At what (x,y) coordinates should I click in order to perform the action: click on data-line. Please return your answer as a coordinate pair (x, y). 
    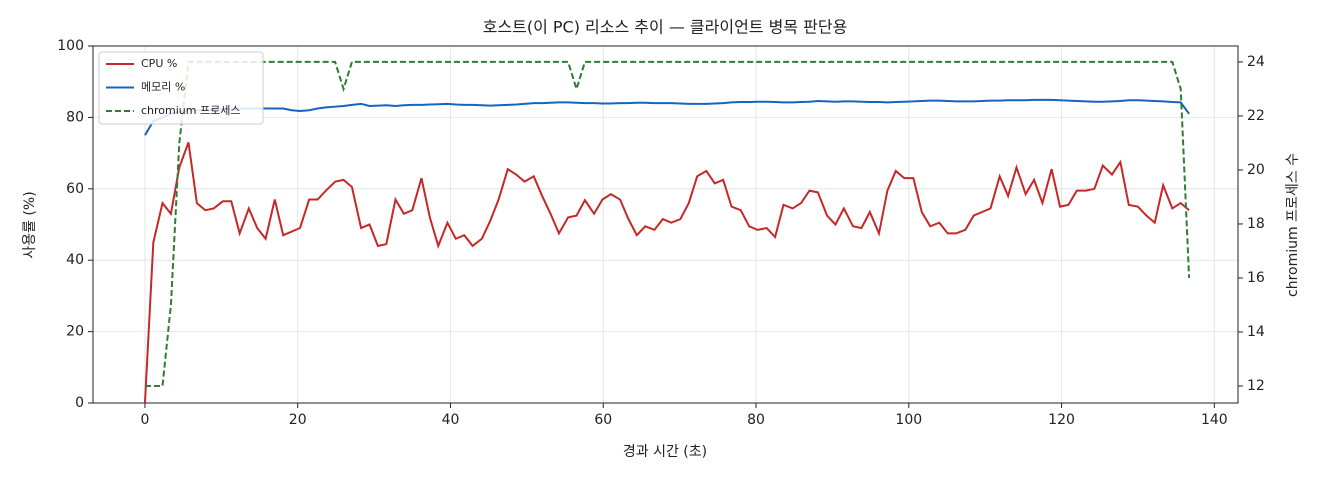
    Looking at the image, I should click on (667, 117).